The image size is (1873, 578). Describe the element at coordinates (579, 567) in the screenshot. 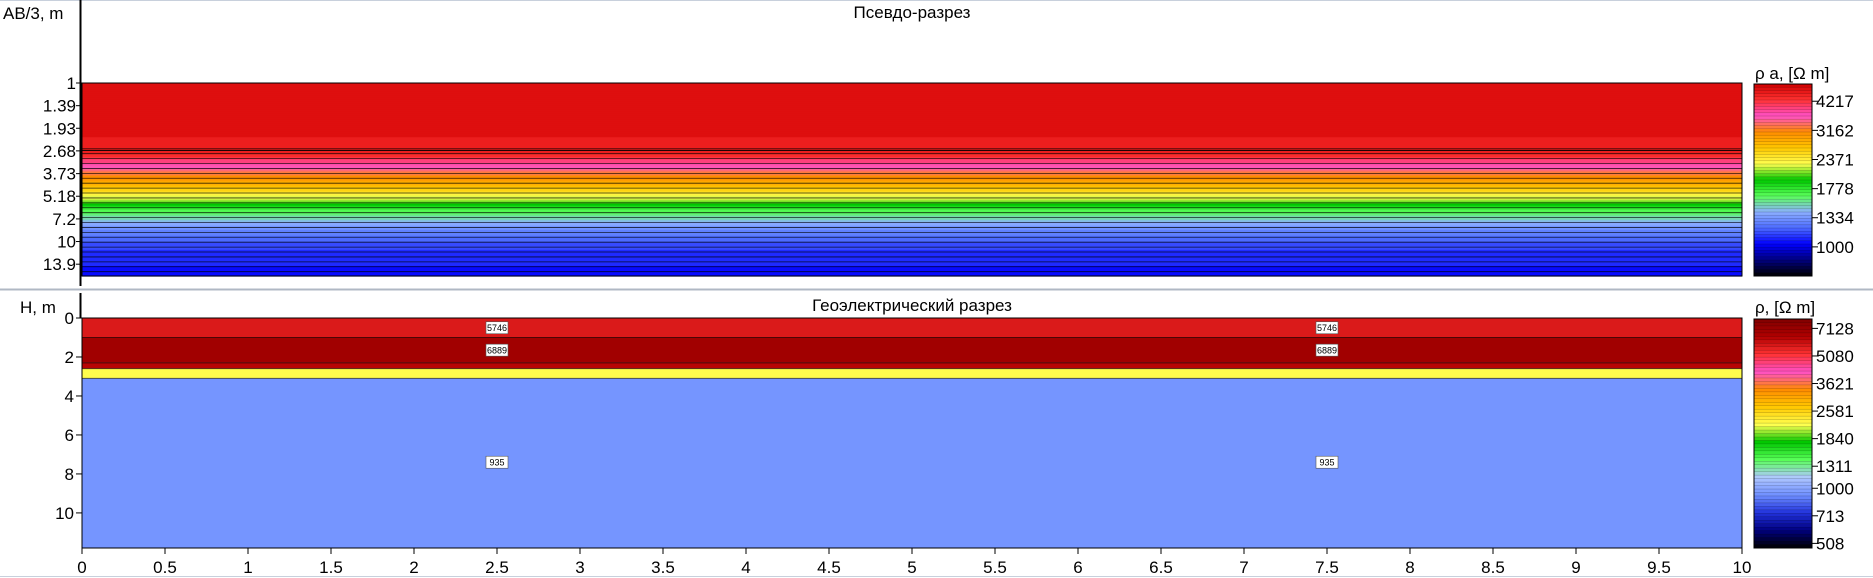

I see `x-tick-label: 3` at that location.